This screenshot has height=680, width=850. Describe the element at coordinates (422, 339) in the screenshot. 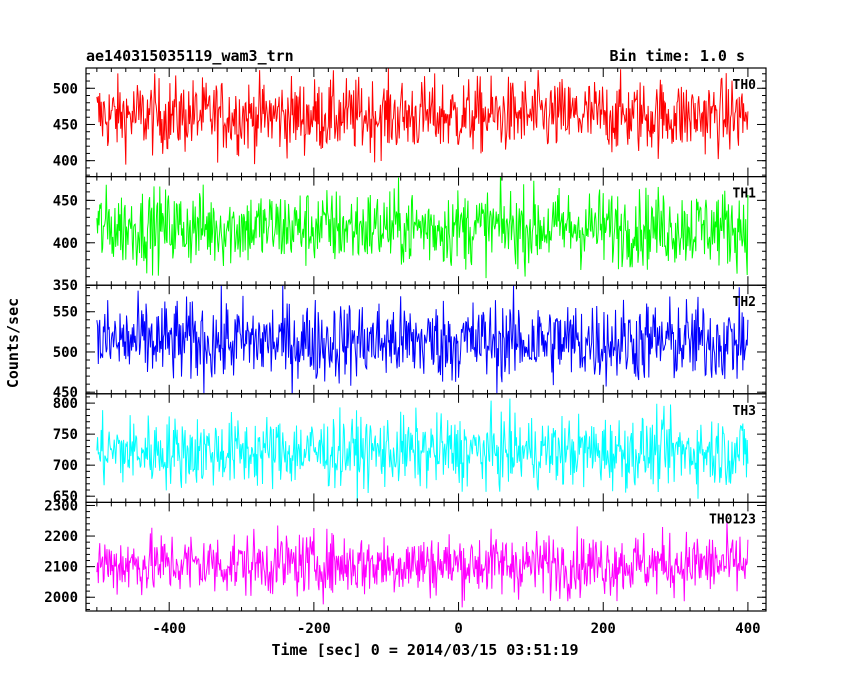

I see `series-line-th2` at that location.